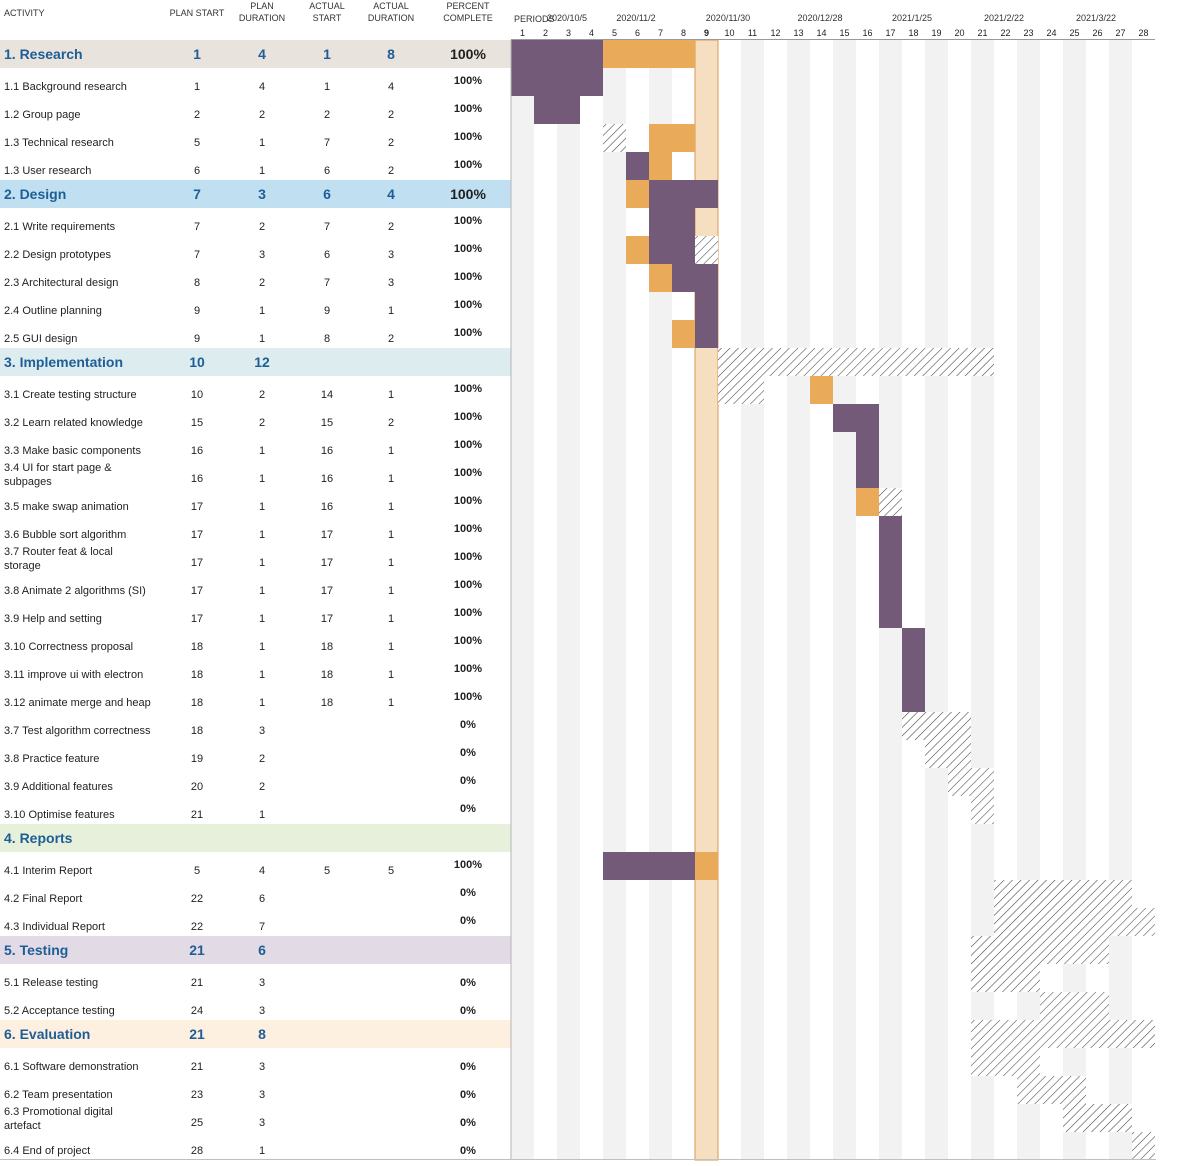 This screenshot has height=1166, width=1178. Describe the element at coordinates (867, 33) in the screenshot. I see `period-label-16: 16` at that location.